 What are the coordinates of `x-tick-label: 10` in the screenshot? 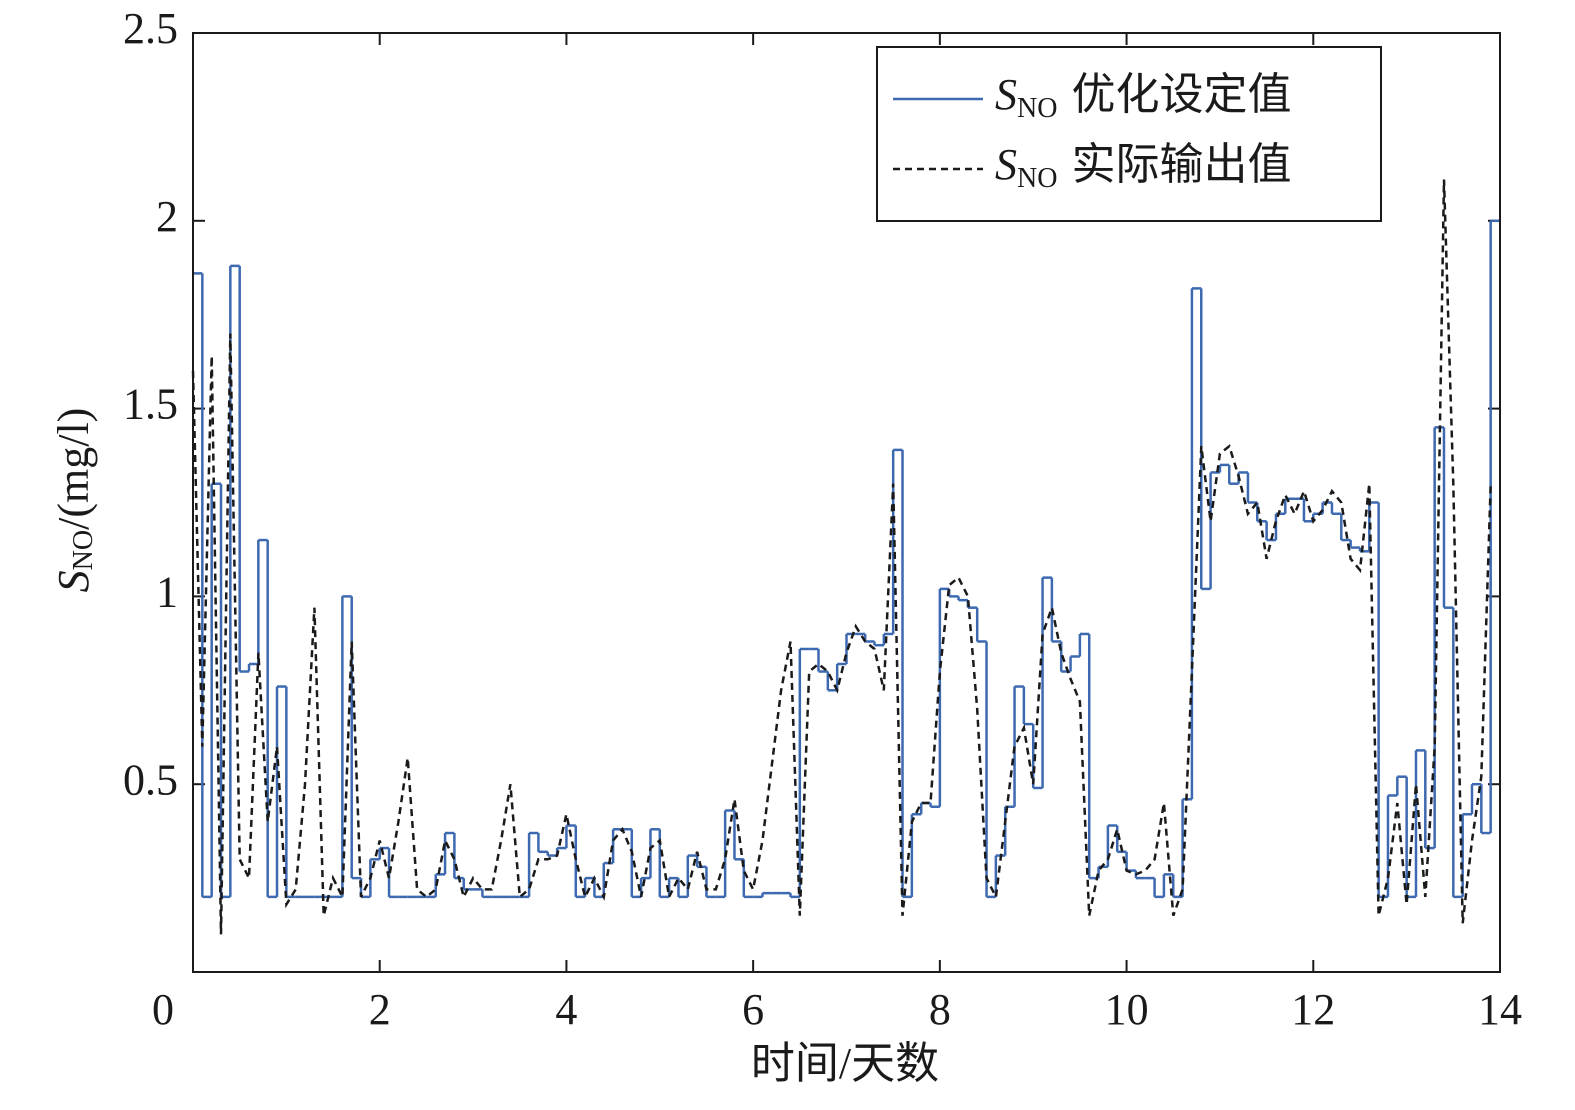 It's located at (1127, 1009).